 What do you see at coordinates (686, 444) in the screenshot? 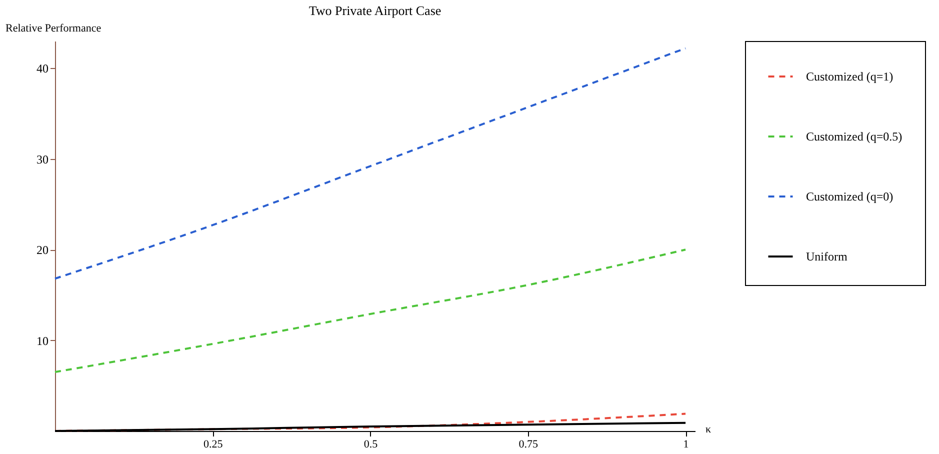
I see `x-tick-label: 1` at bounding box center [686, 444].